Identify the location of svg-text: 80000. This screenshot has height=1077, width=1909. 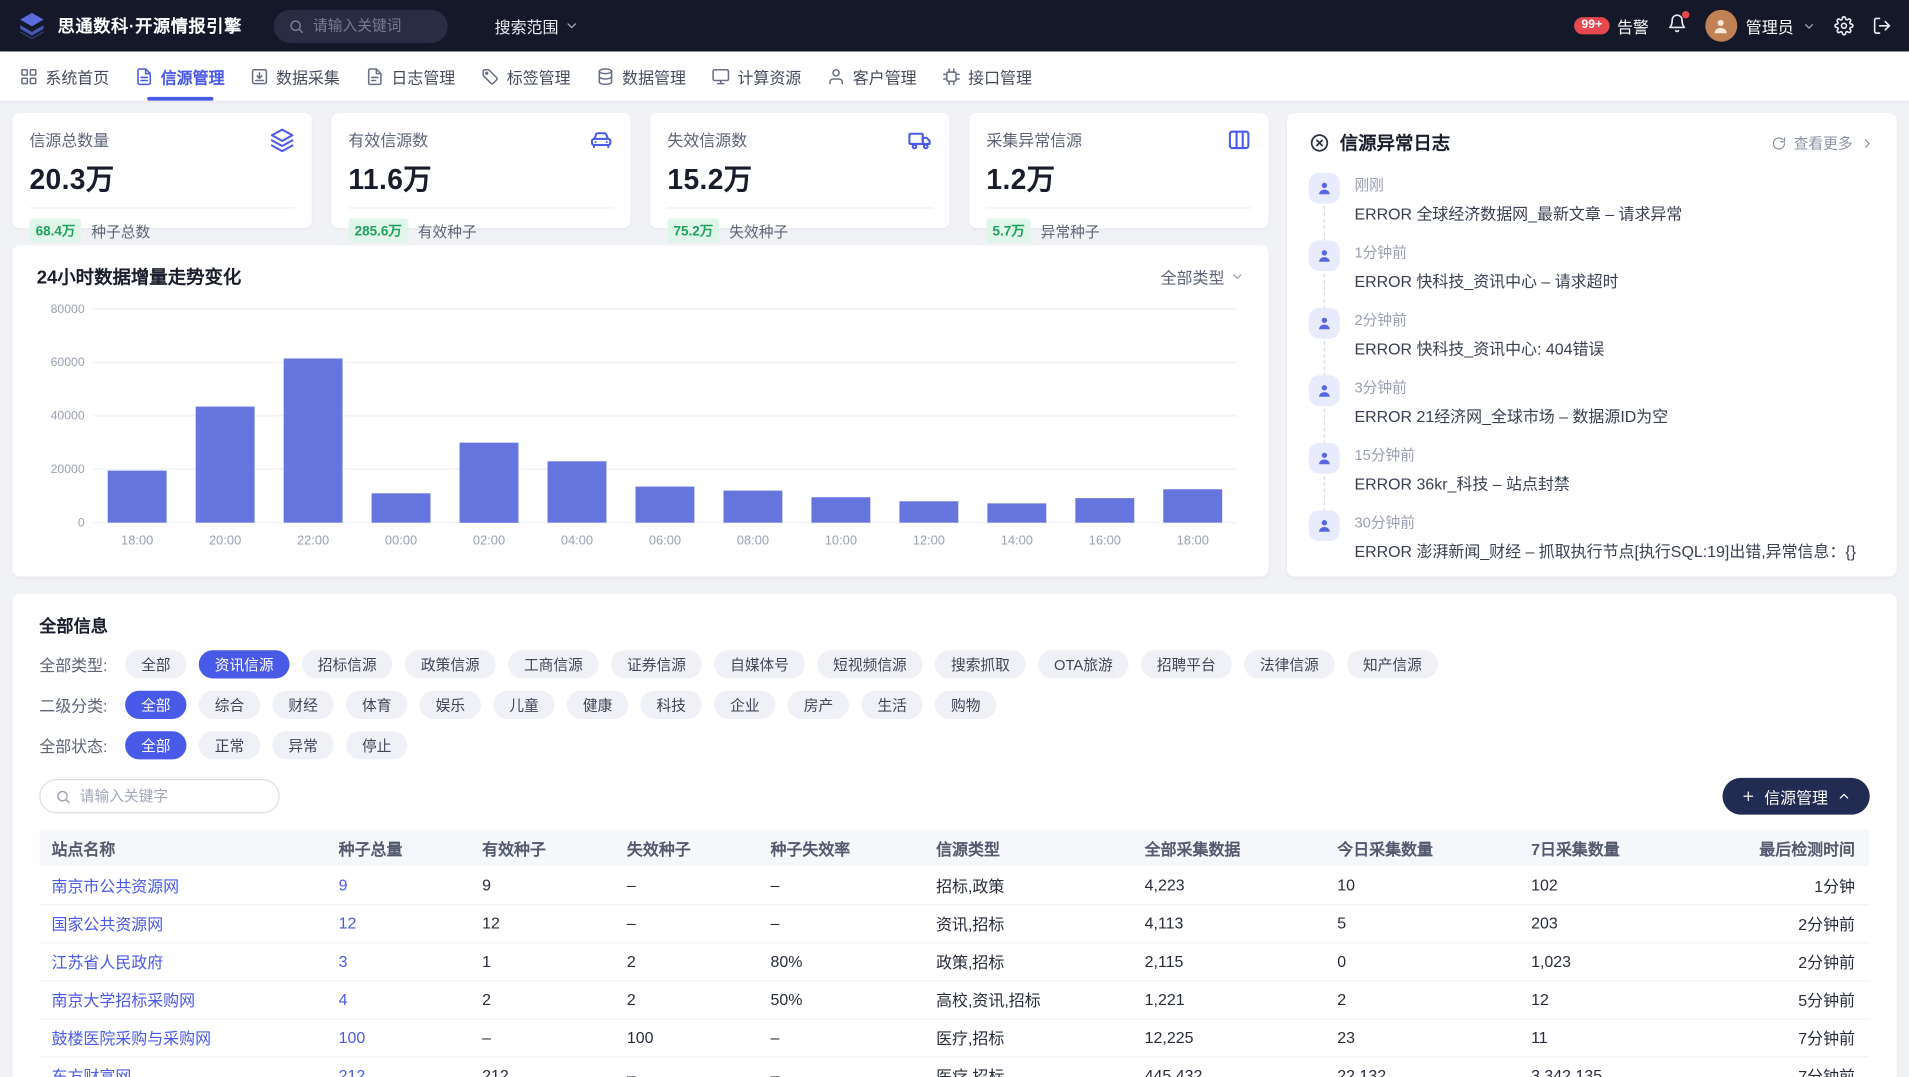
(68, 309).